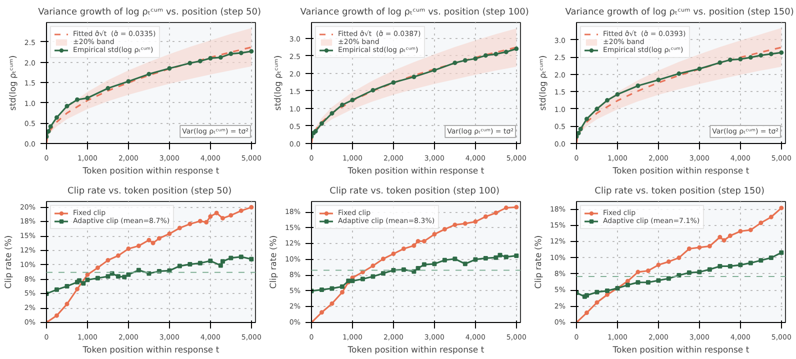 This screenshot has width=796, height=359. I want to click on chart-title: Variance growth of log ρₜᶜᵘᵐ vs. position (step 50), so click(150, 13).